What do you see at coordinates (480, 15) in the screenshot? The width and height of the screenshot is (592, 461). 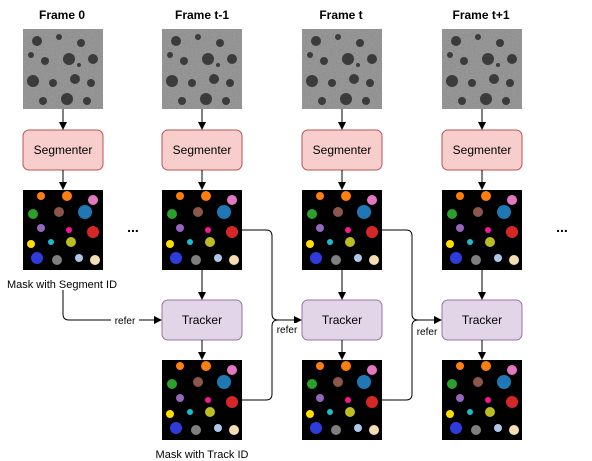 I see `frame-title-t-plus-1: Frame t+1` at bounding box center [480, 15].